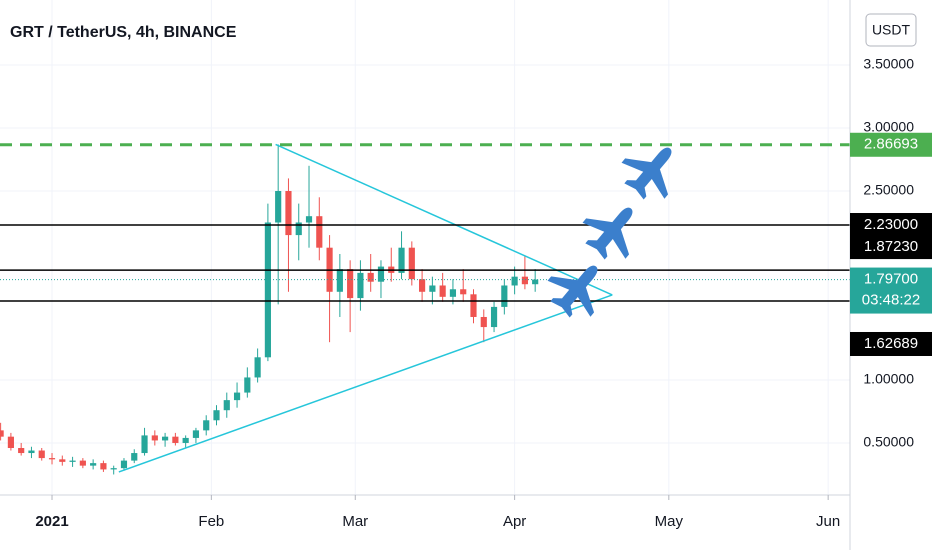  I want to click on currency-button, so click(891, 30).